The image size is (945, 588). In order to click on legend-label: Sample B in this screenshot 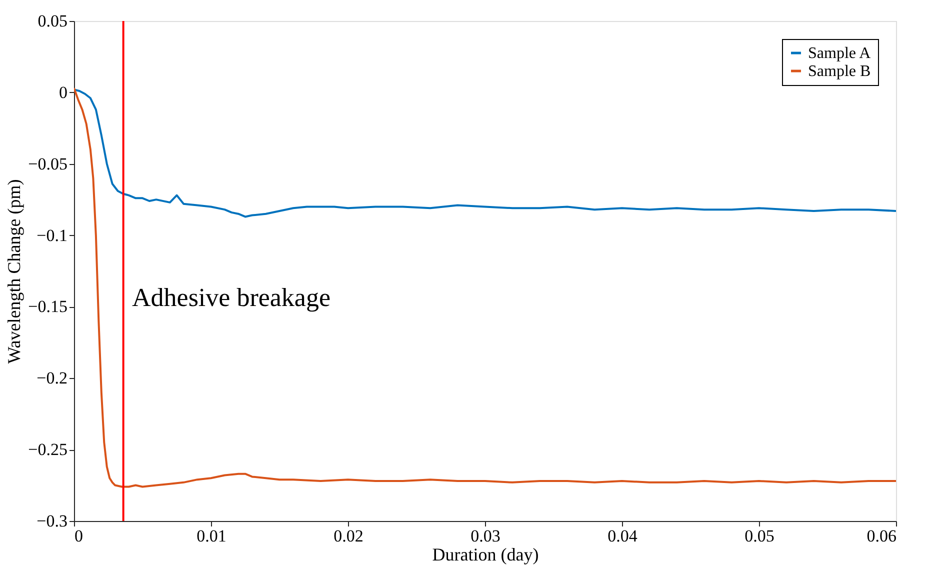, I will do `click(839, 71)`.